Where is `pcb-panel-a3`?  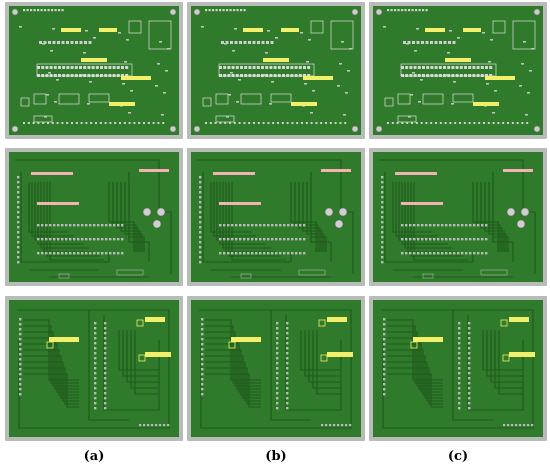
pcb-panel-a3 is located at coordinates (94, 368).